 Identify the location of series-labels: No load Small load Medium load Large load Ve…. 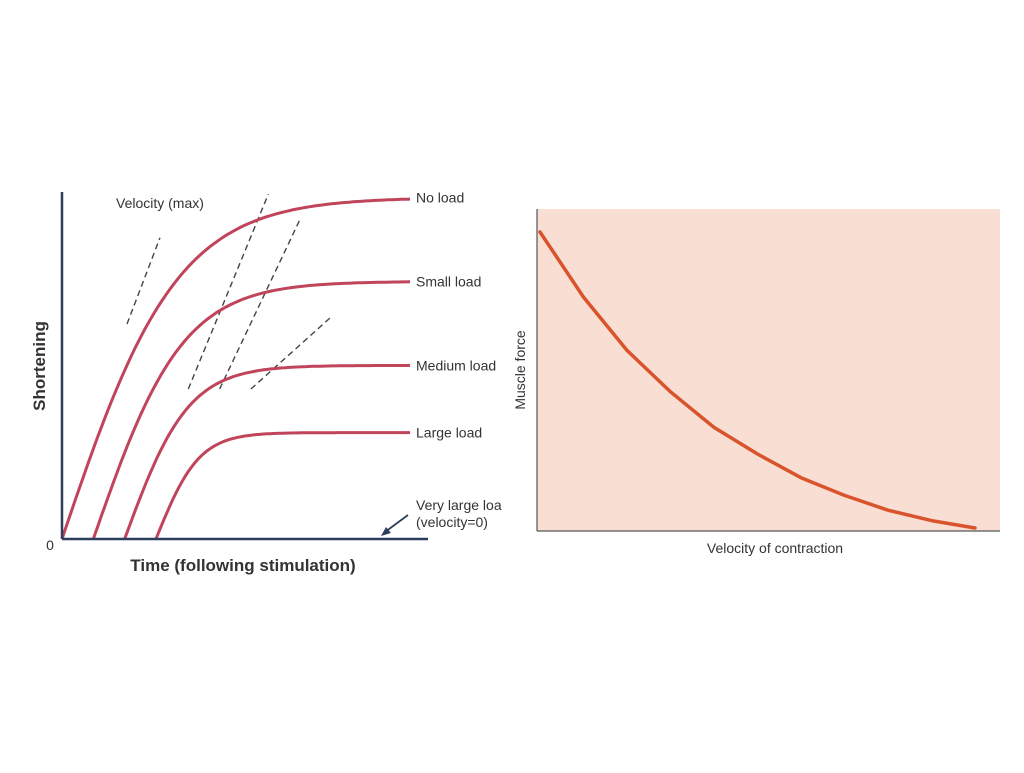
(459, 359).